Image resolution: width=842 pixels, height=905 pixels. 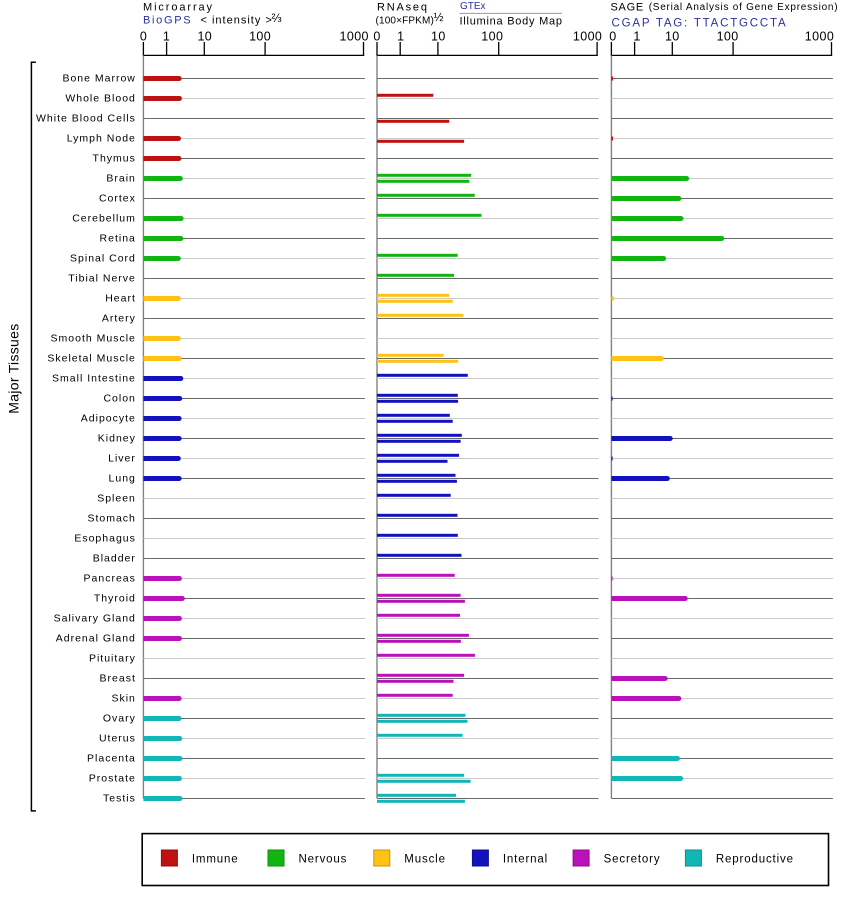 I want to click on svg-text: Heart, so click(x=120, y=299).